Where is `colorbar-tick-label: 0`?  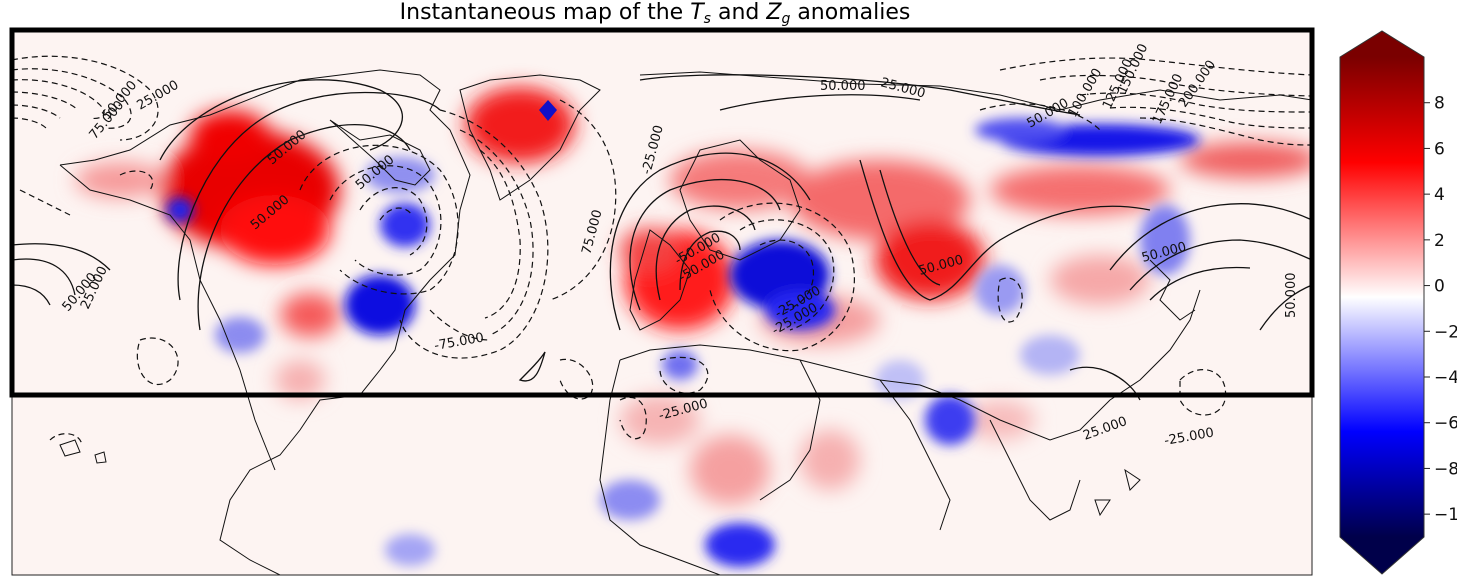
colorbar-tick-label: 0 is located at coordinates (1439, 287).